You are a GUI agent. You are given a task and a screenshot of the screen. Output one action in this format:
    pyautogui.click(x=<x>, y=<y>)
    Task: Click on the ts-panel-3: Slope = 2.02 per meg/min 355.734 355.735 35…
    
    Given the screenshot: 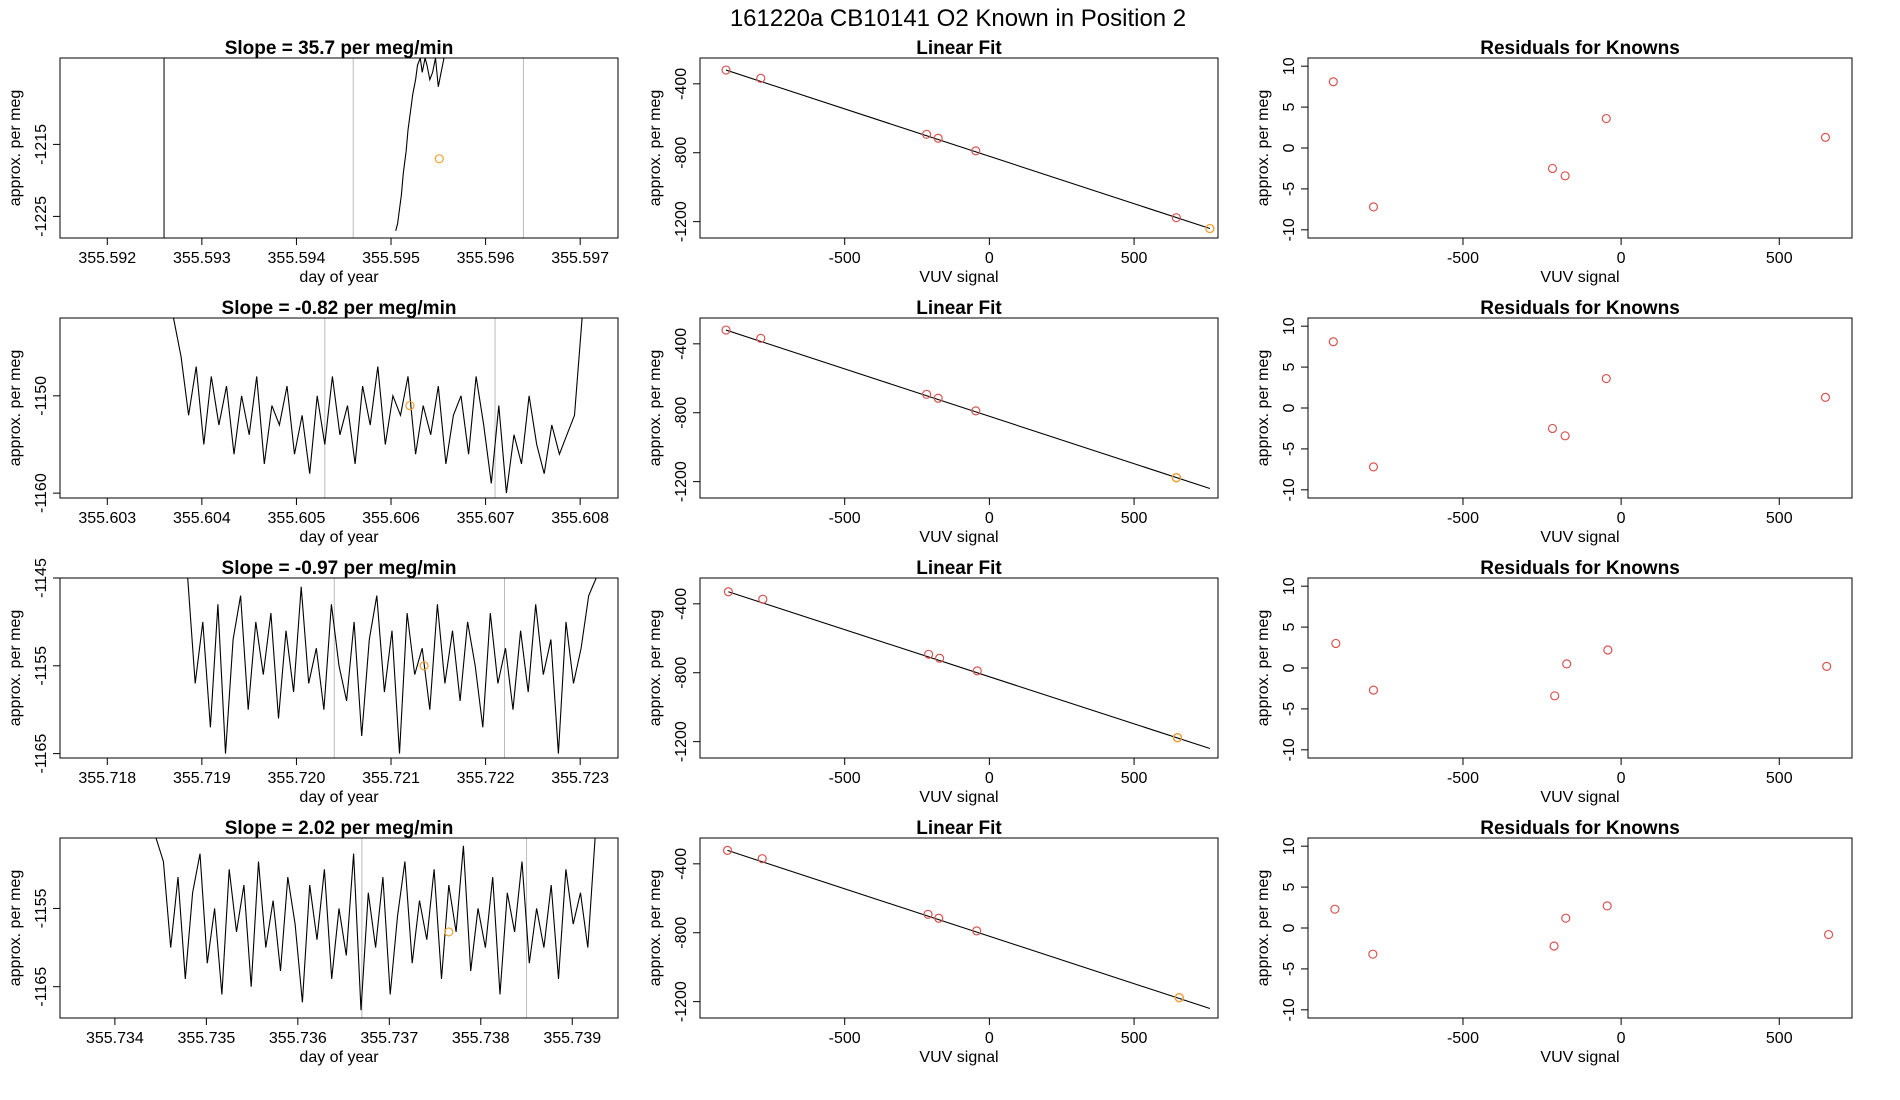 What is the action you would take?
    pyautogui.click(x=313, y=942)
    